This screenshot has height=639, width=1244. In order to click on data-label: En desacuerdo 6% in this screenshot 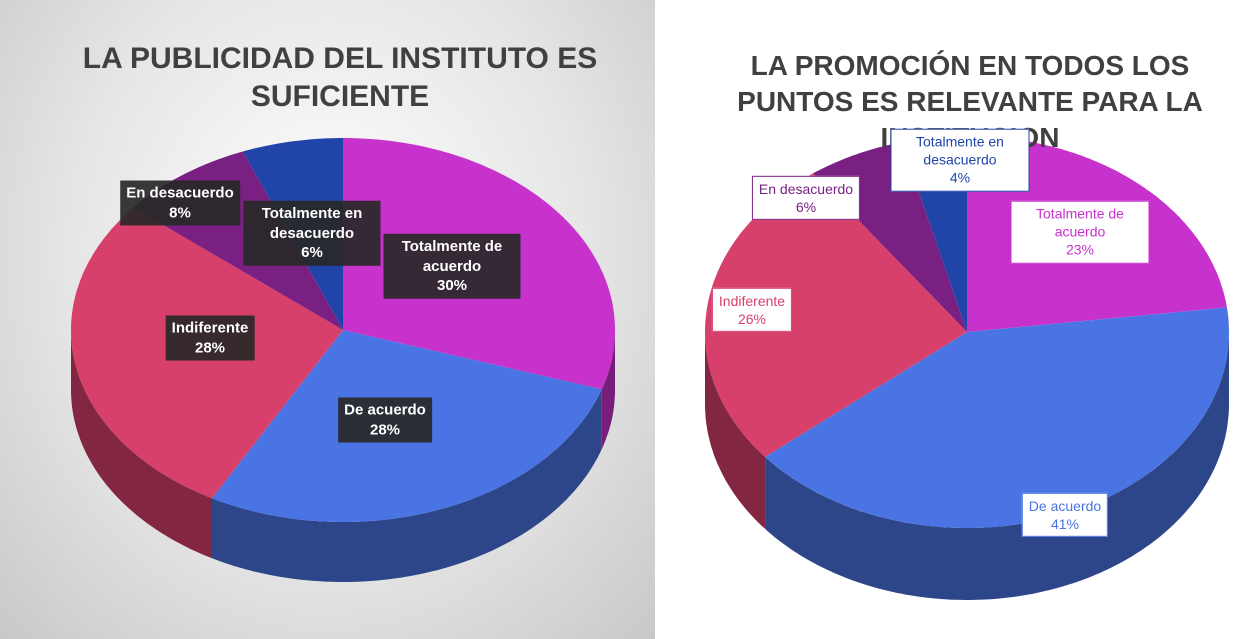, I will do `click(806, 198)`.